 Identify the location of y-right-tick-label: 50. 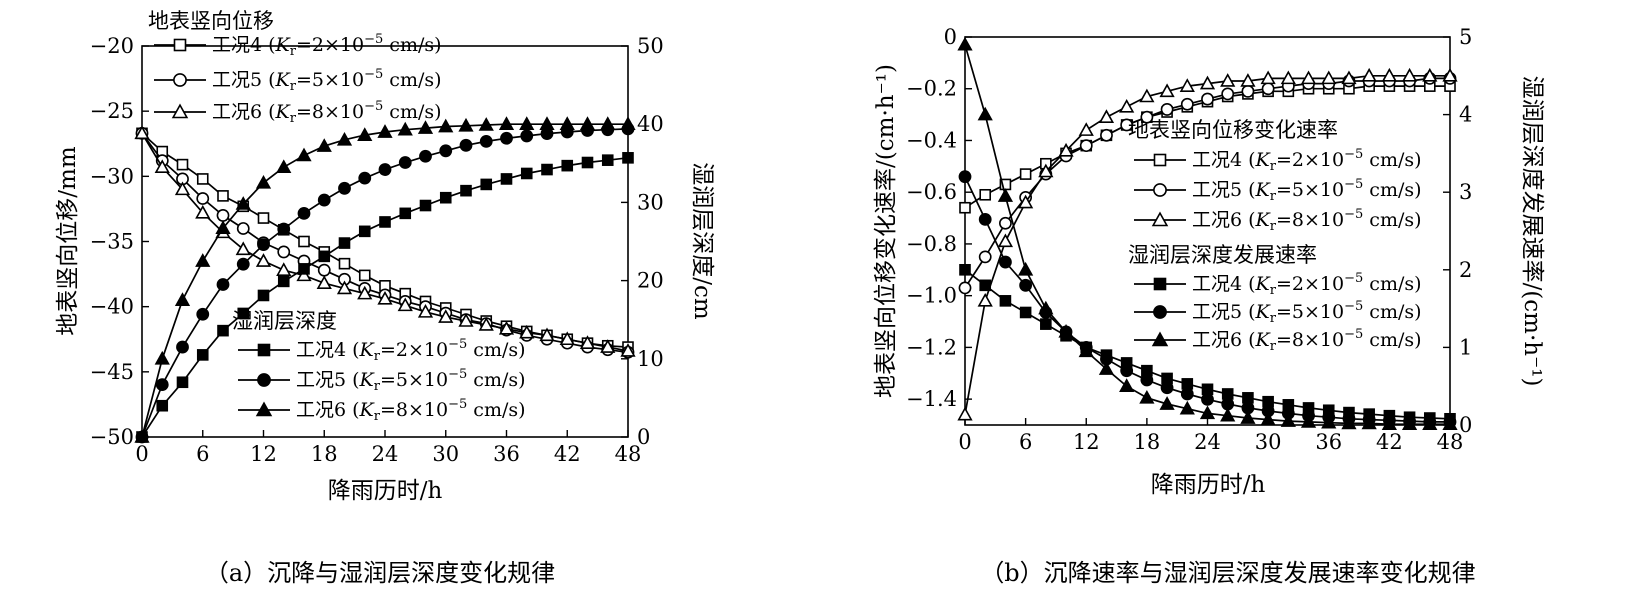
(650, 46).